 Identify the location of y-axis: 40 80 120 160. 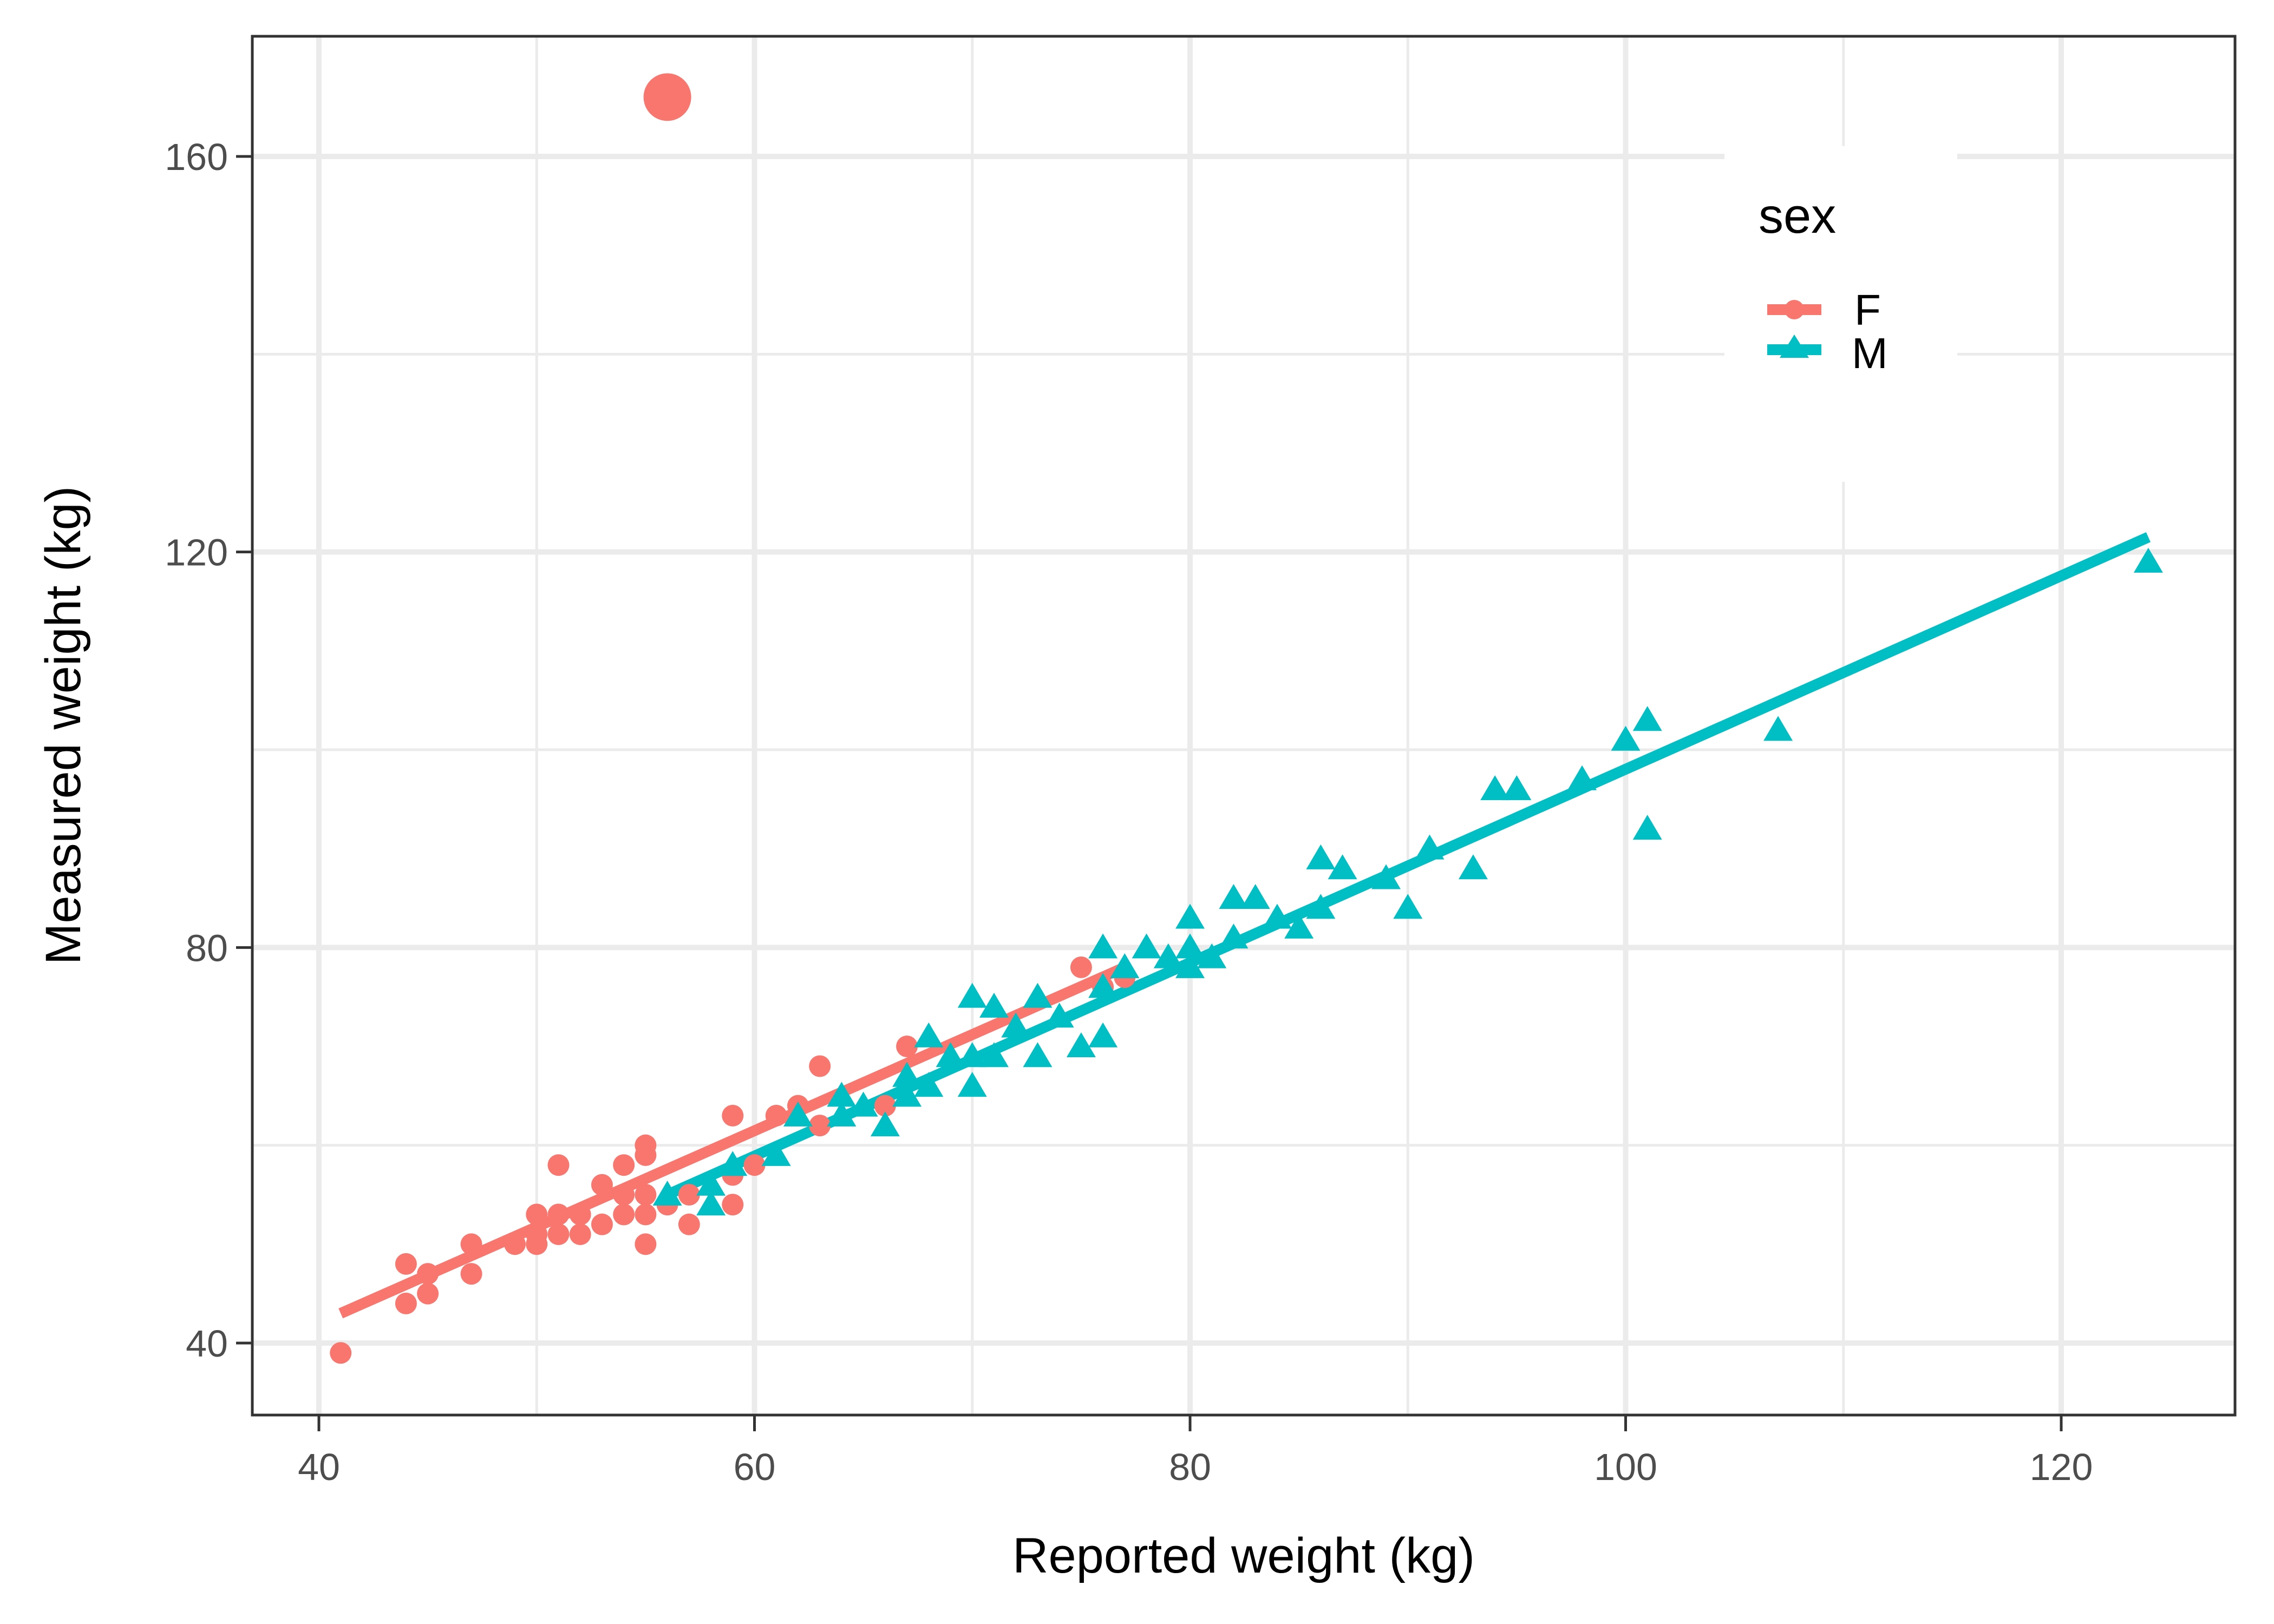
(209, 750).